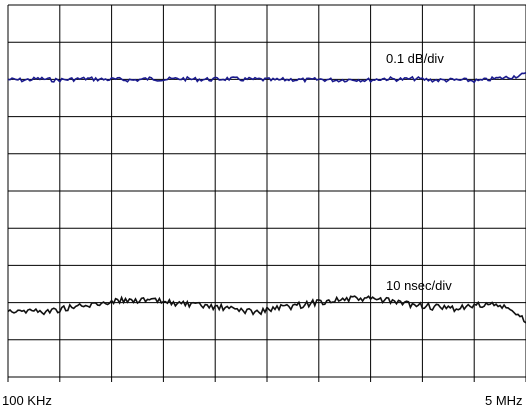 This screenshot has height=412, width=526. Describe the element at coordinates (415, 58) in the screenshot. I see `series-label-0: 0.1 dB/div` at that location.